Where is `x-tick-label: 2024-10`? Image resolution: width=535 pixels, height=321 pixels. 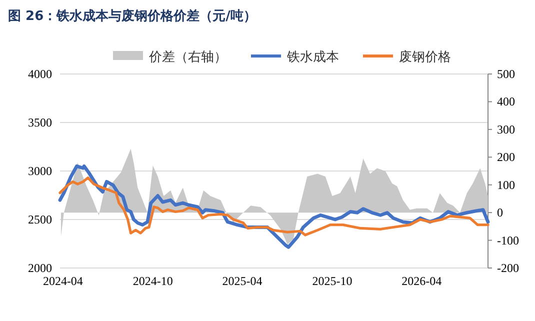 x-tick-label: 2024-10 is located at coordinates (152, 281).